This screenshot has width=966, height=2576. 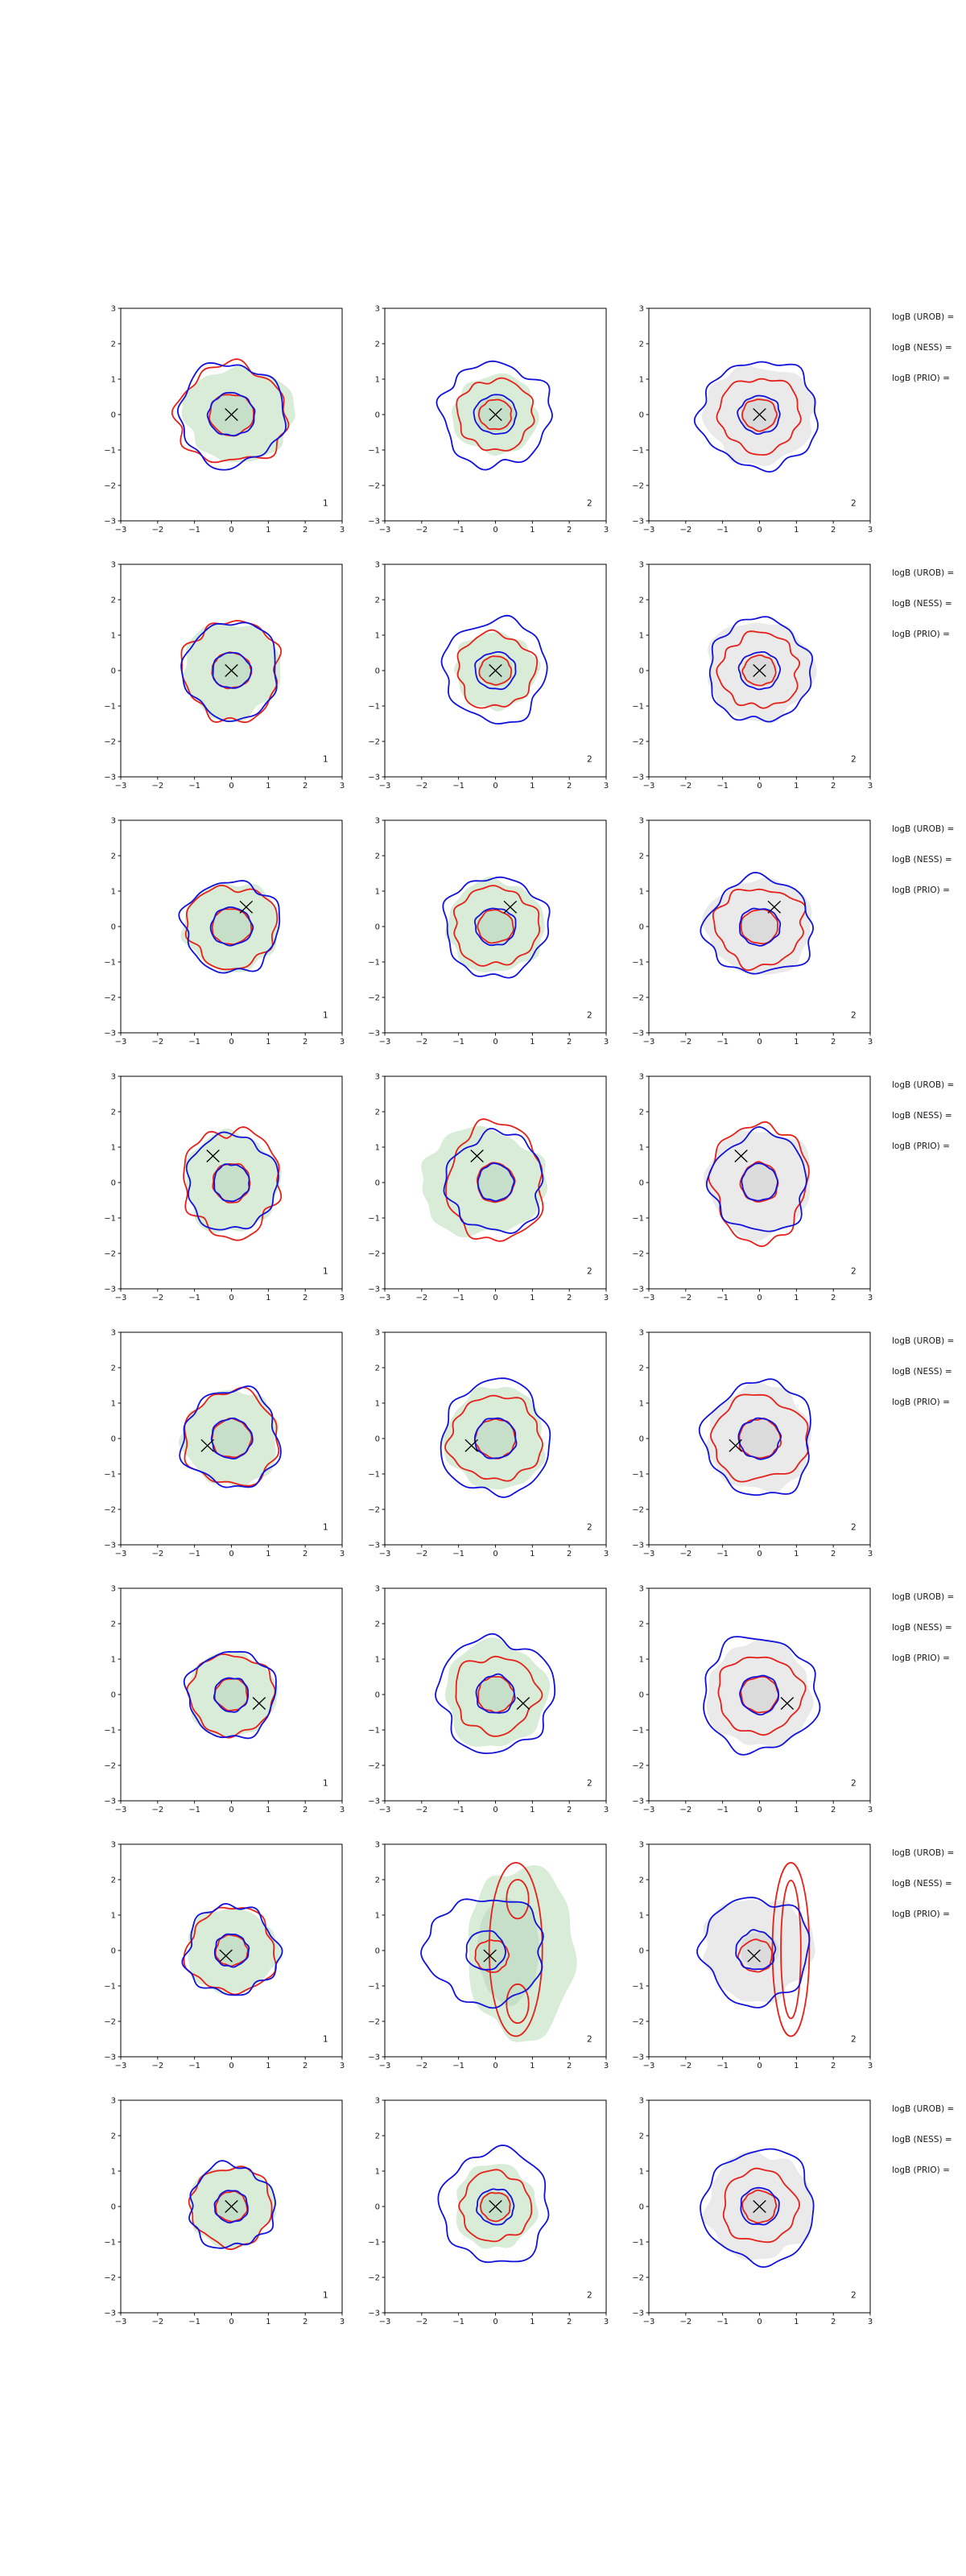 I want to click on subplot-cell-r5c1: 1 −3 −2 −1 0 1 2 3 −3 −2 −1 0 1 2 3, so click(x=220, y=1447).